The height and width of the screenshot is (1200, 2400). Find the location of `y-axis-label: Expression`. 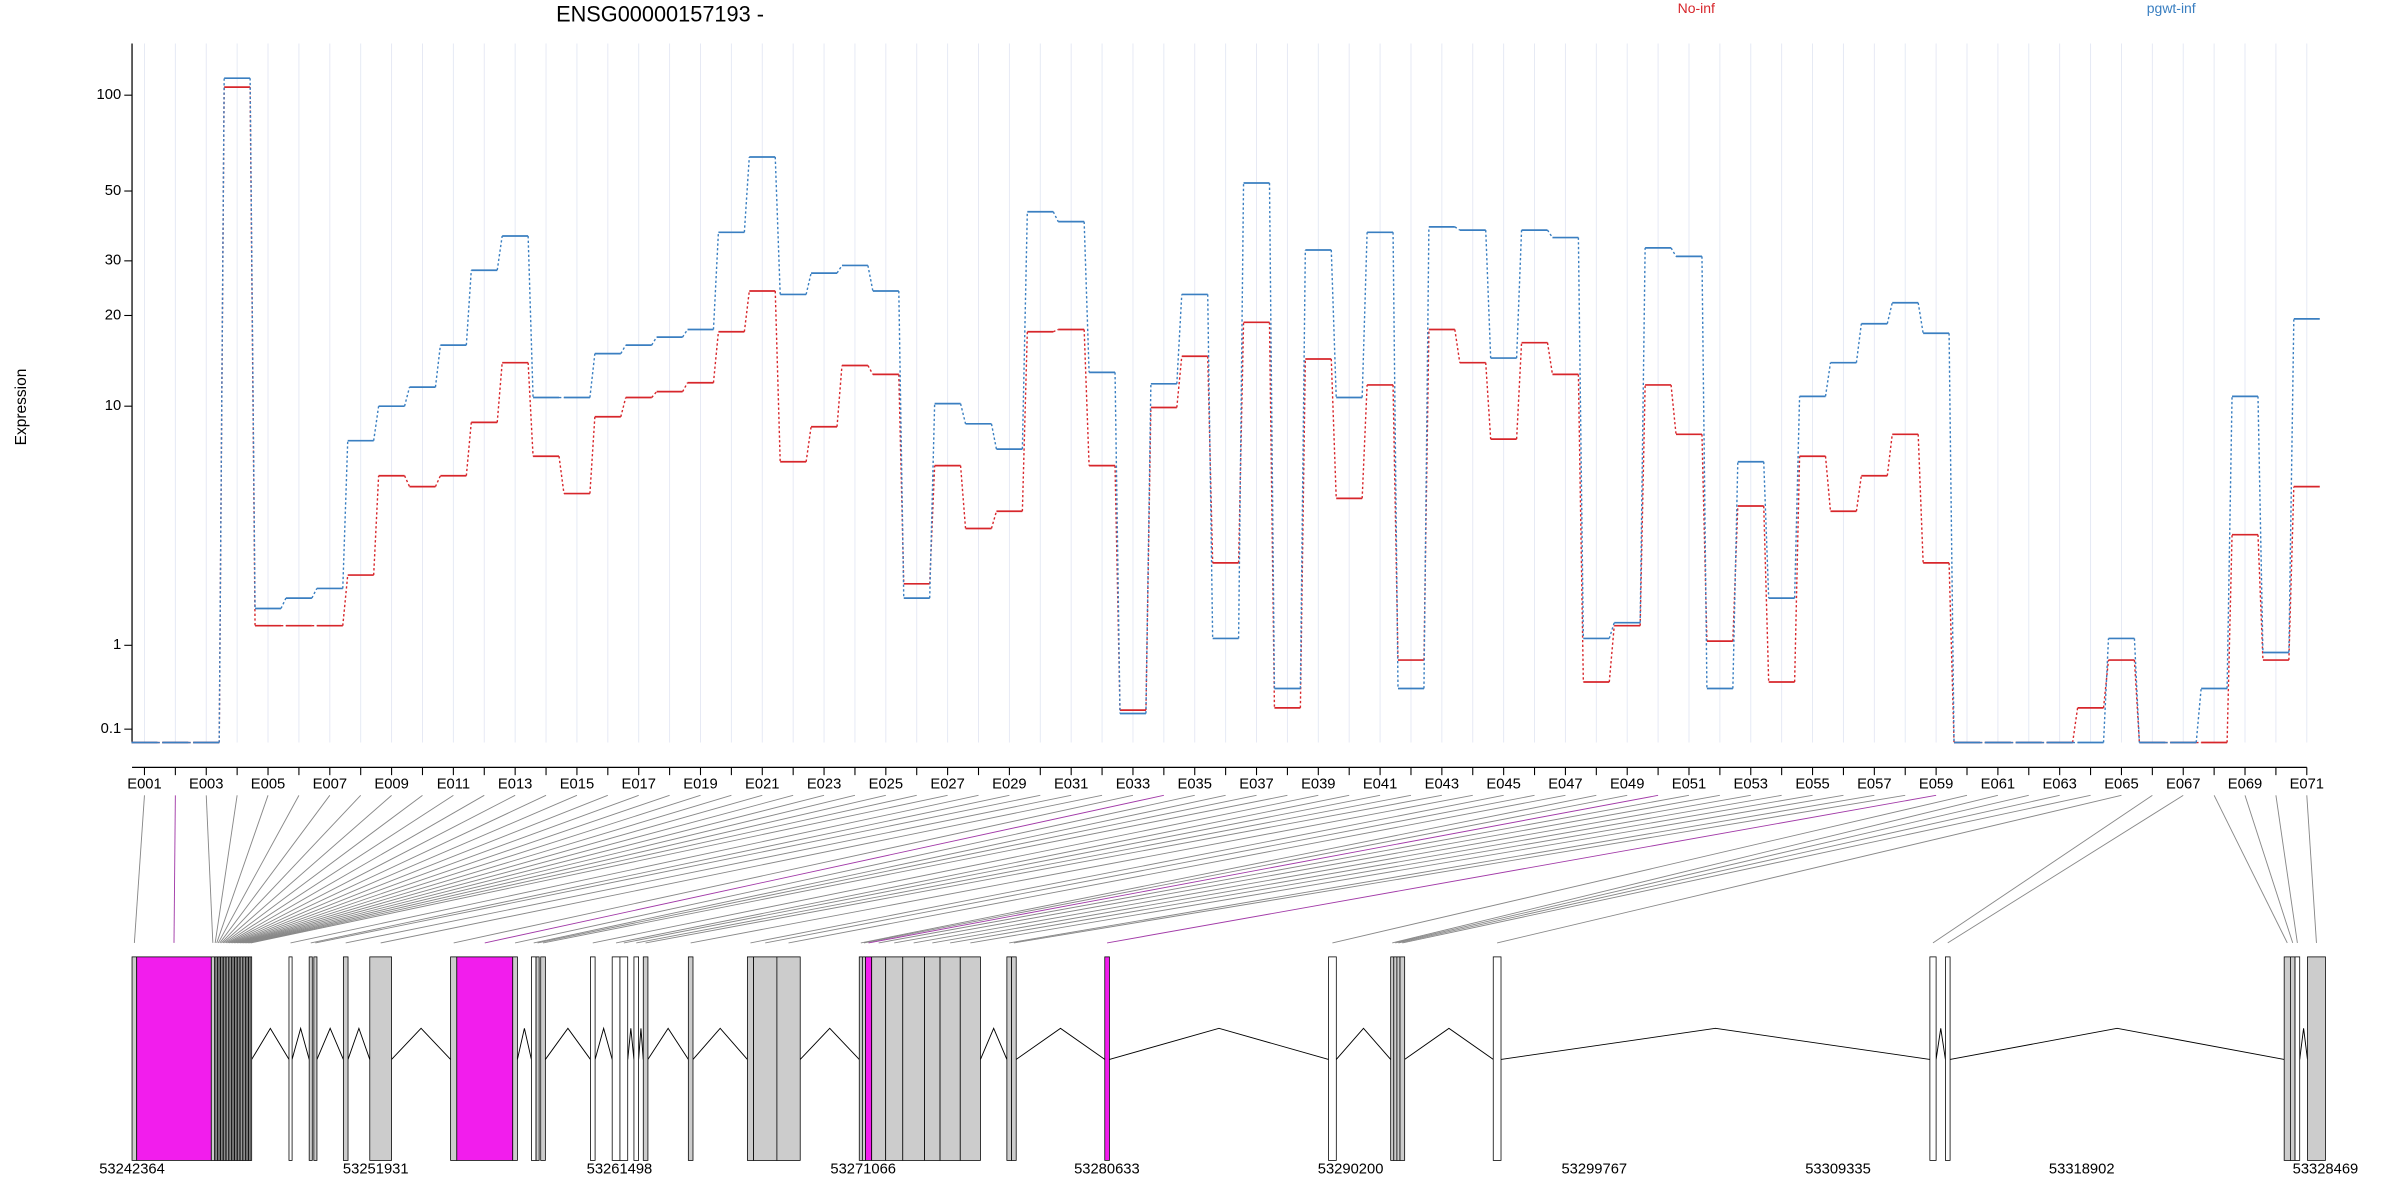

y-axis-label: Expression is located at coordinates (21, 407).